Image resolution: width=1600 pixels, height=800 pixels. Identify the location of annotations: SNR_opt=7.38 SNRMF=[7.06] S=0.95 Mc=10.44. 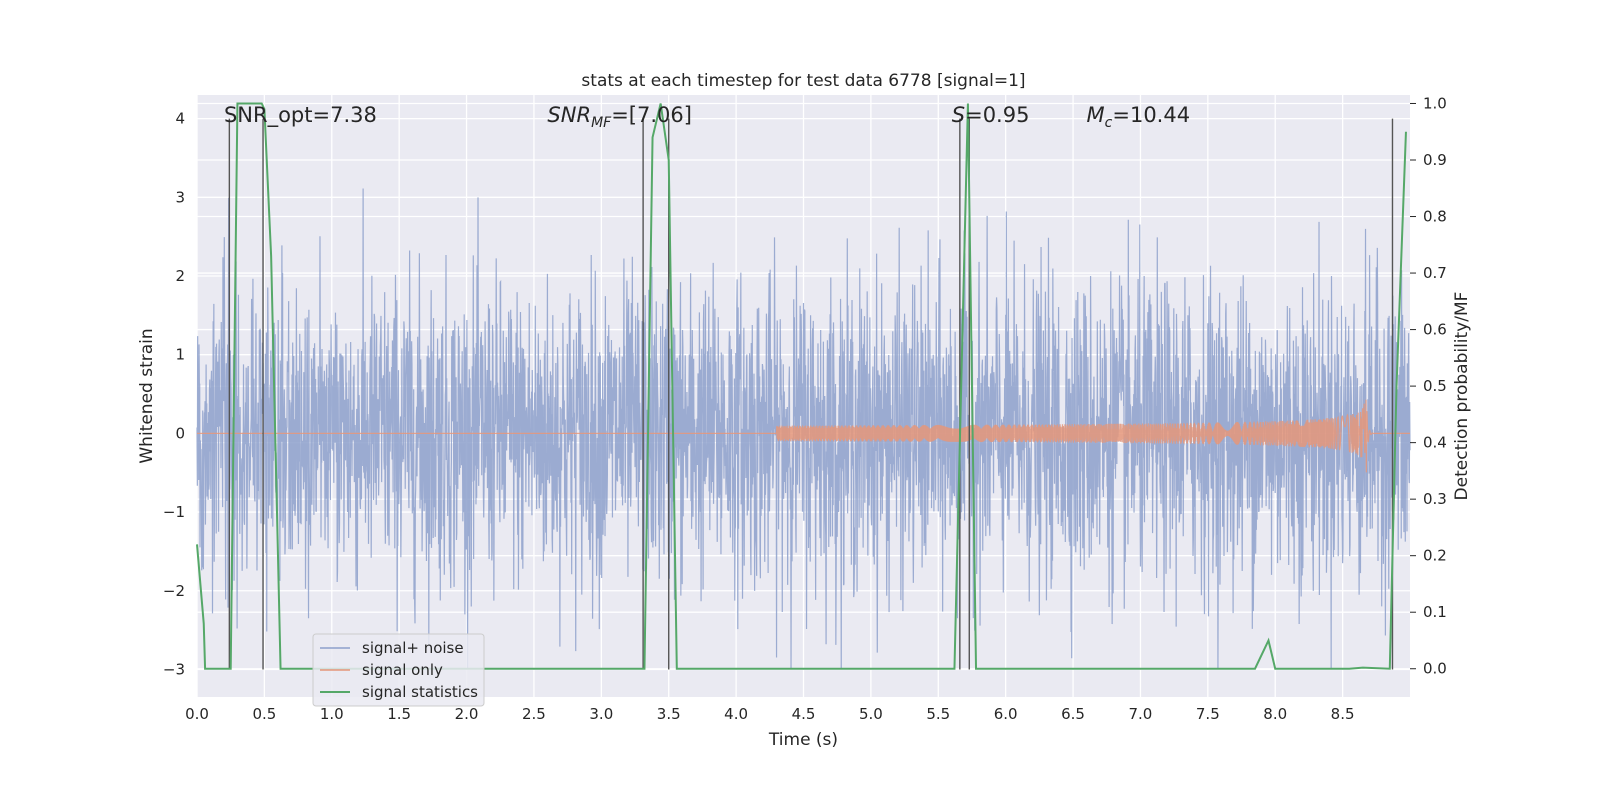
(707, 117).